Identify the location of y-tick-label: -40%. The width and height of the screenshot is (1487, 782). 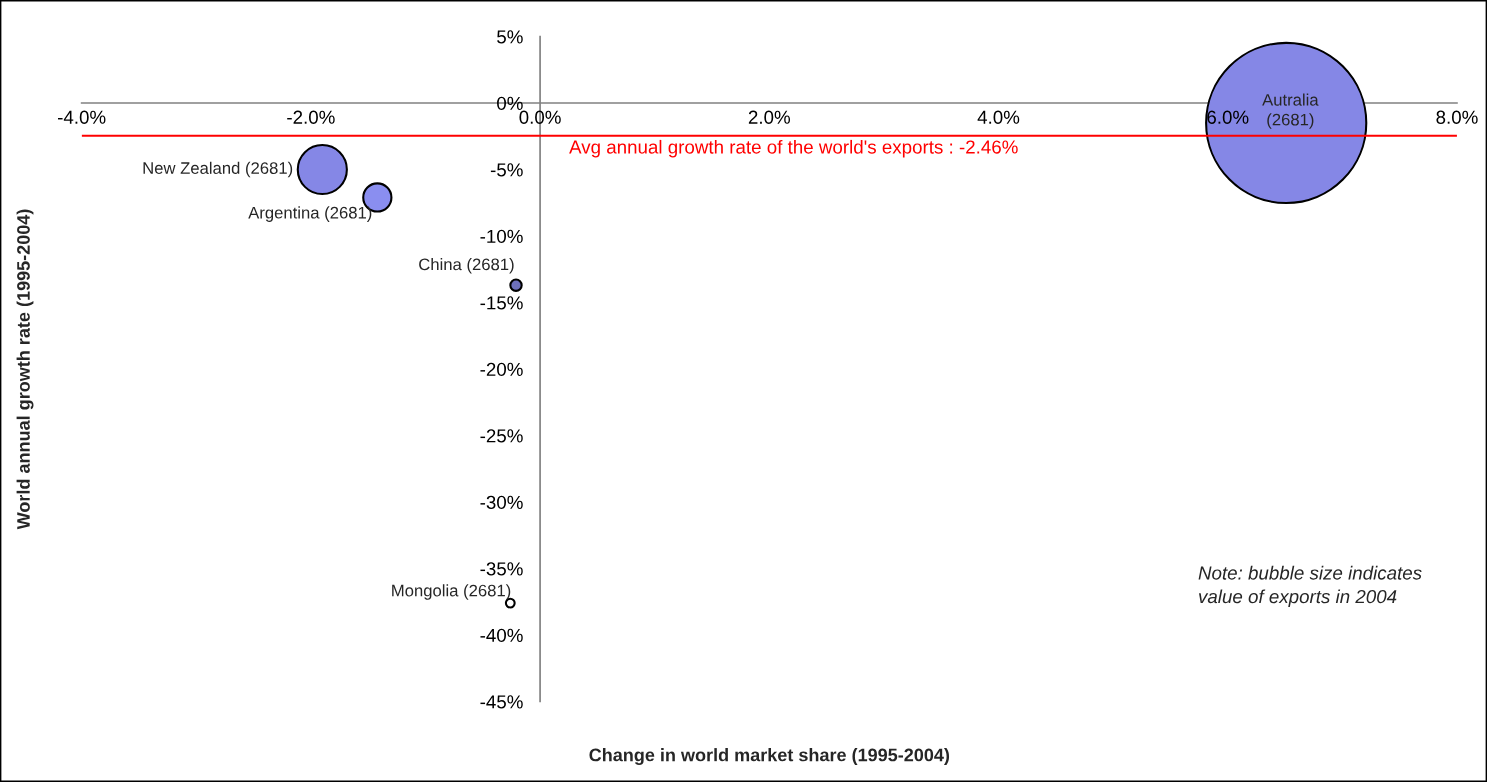
(501, 635).